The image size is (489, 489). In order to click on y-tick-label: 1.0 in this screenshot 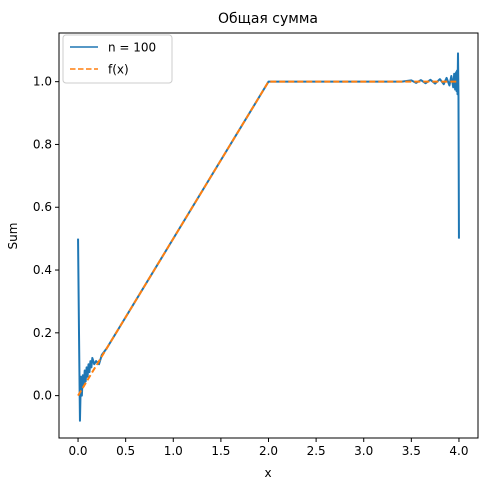, I will do `click(42, 82)`.